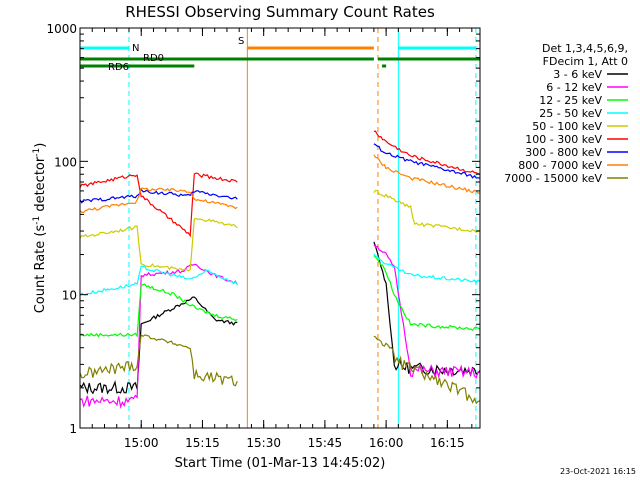 This screenshot has height=484, width=640. Describe the element at coordinates (567, 126) in the screenshot. I see `legend-entry-label: 50 - 100 keV` at that location.